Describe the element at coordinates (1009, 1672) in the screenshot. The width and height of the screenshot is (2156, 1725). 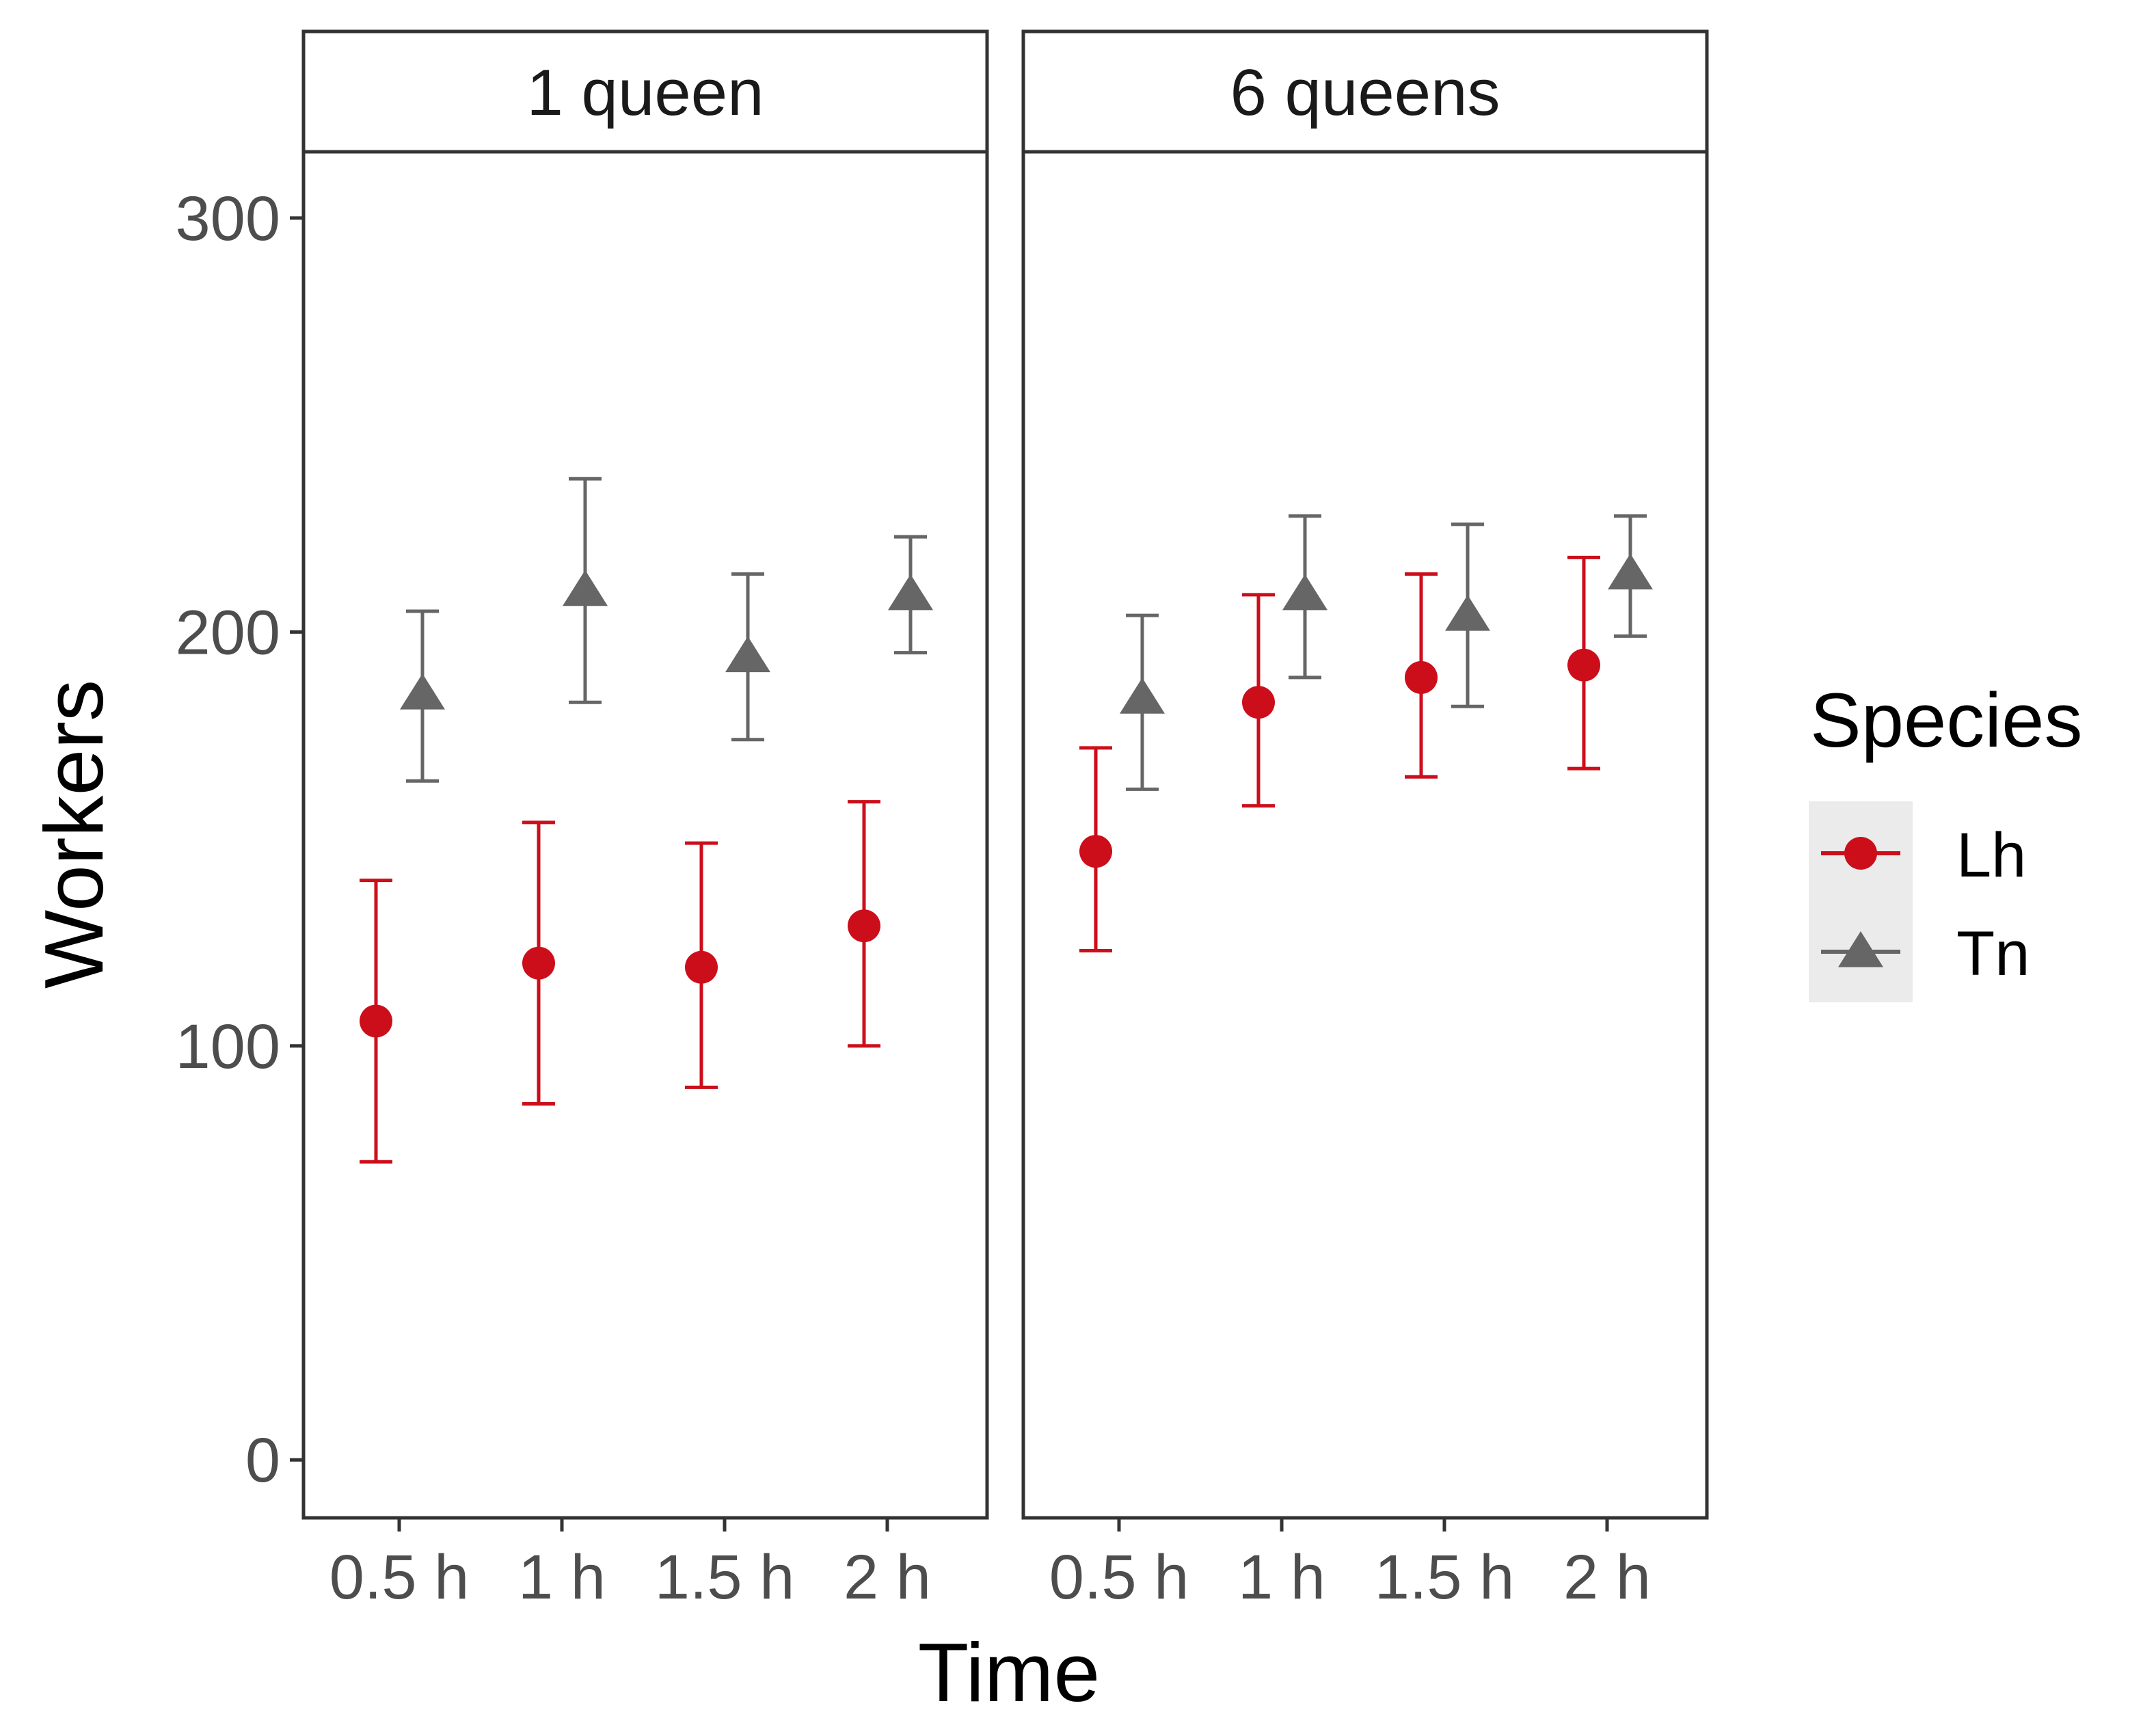
I see `x-axis-title: Time` at that location.